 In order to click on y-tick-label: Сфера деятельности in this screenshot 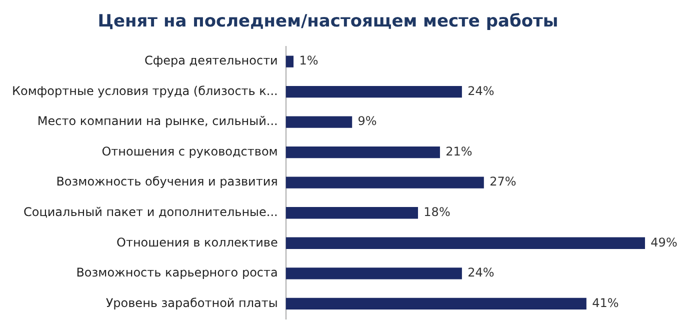, I will do `click(211, 61)`.